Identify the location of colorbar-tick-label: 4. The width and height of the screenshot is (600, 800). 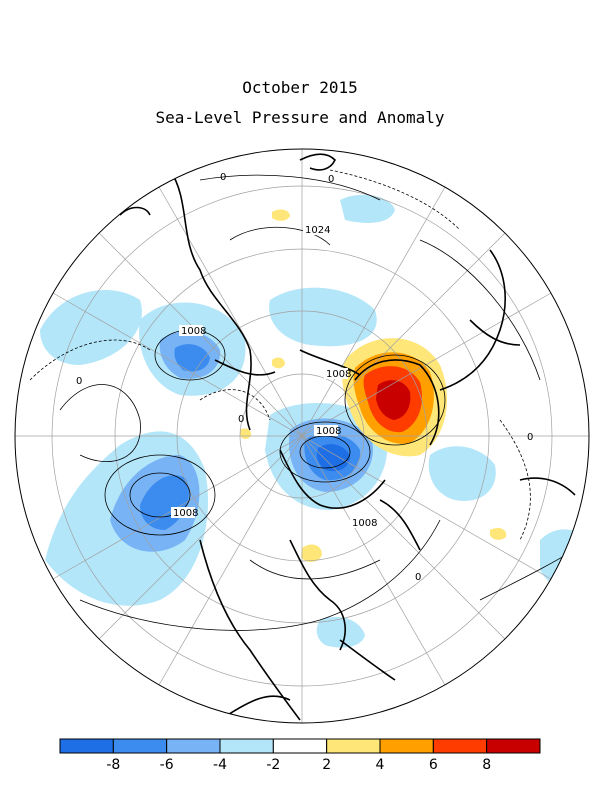
(380, 765).